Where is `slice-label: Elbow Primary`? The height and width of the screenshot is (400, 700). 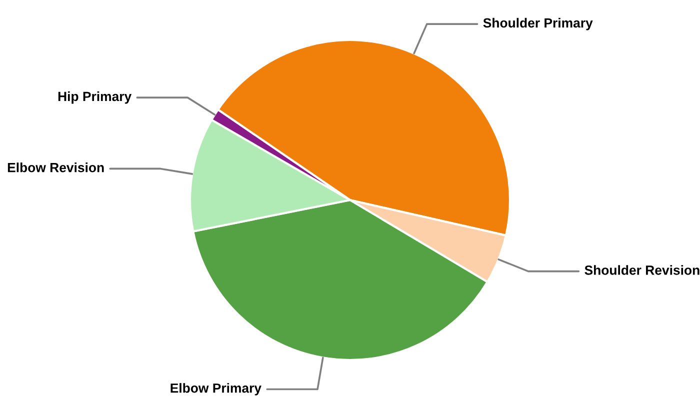
slice-label: Elbow Primary is located at coordinates (216, 389).